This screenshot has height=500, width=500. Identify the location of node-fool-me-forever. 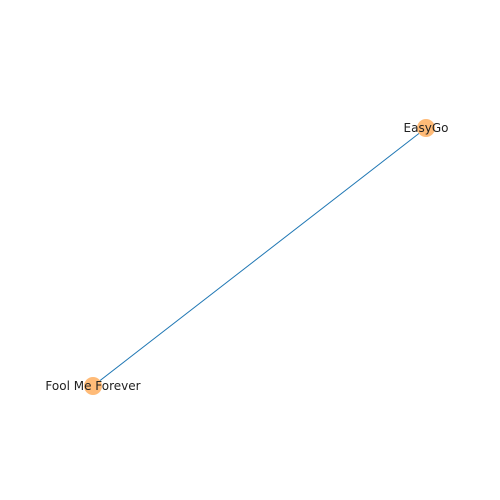
(93, 386).